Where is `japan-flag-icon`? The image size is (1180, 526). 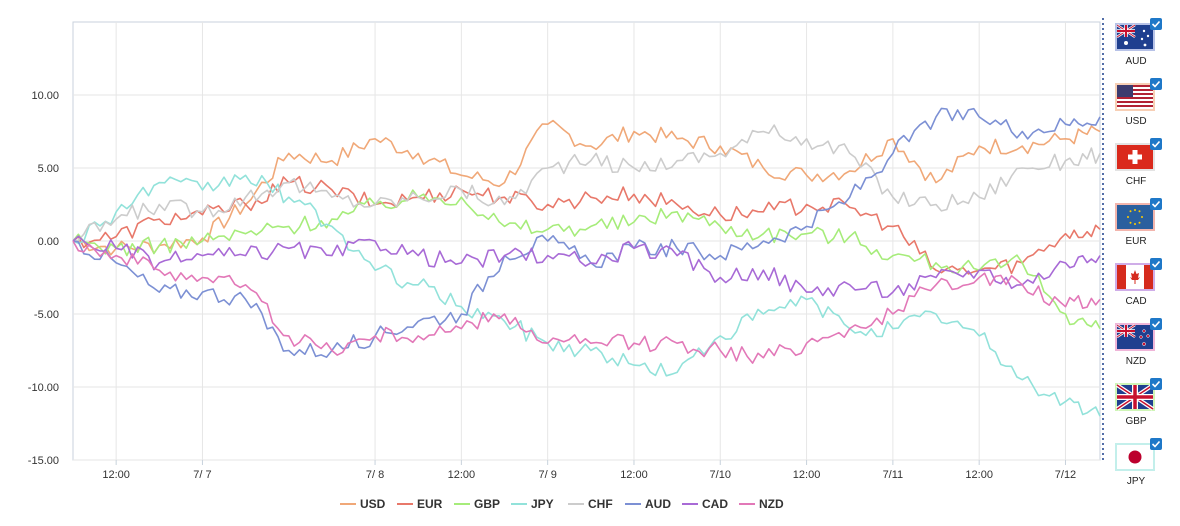
japan-flag-icon is located at coordinates (1138, 454).